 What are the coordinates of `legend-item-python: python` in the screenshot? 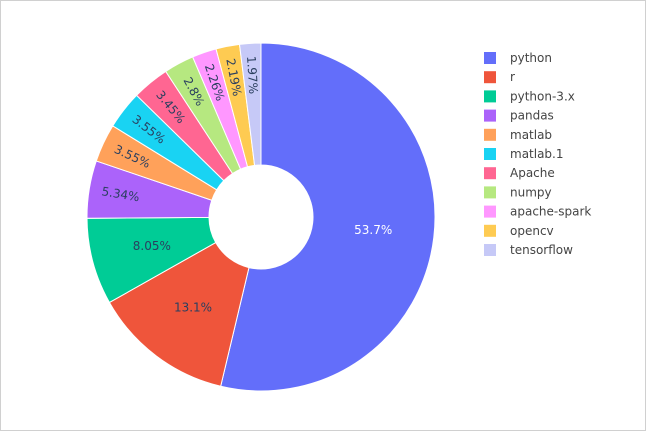 It's located at (518, 58).